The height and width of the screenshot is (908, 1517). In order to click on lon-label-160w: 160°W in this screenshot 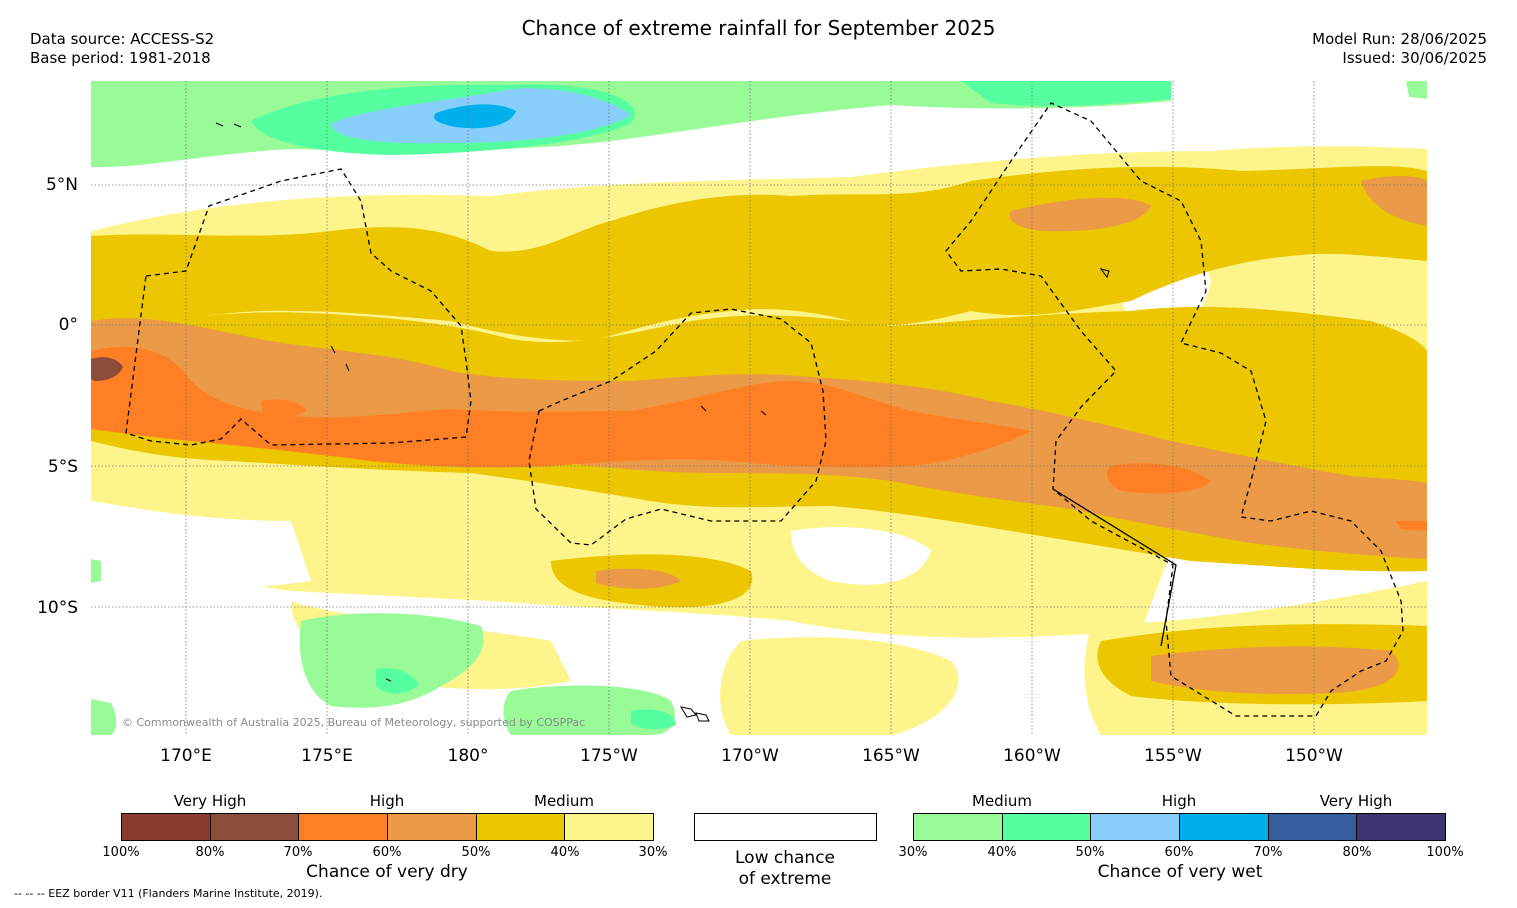, I will do `click(1032, 756)`.